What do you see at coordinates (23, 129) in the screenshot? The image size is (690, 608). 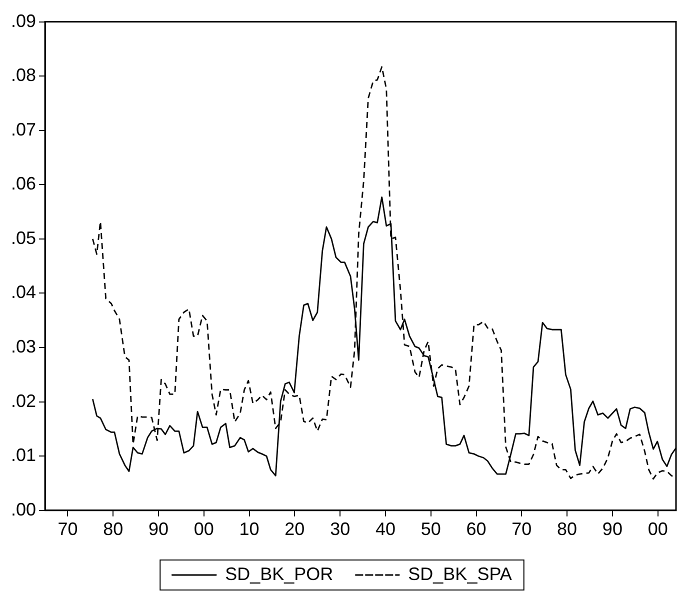 I see `y-tick-label: .07` at bounding box center [23, 129].